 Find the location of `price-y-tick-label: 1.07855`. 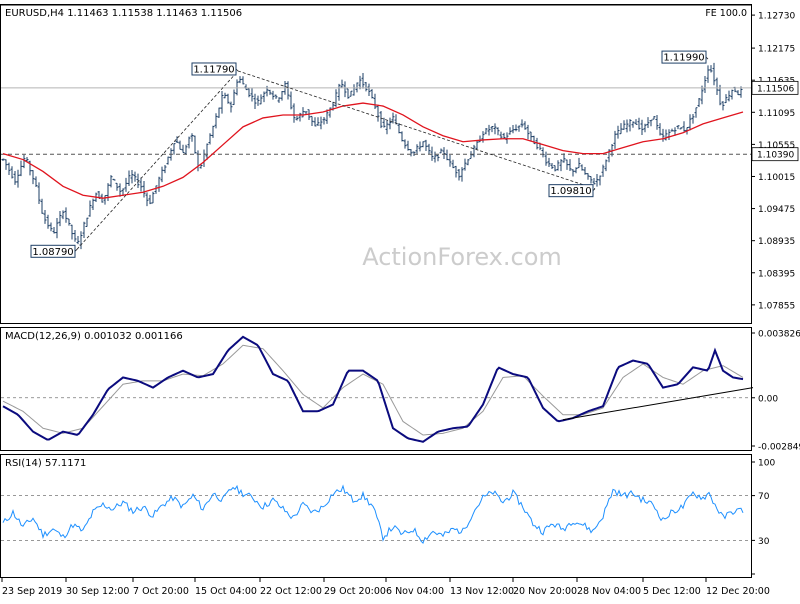

price-y-tick-label: 1.07855 is located at coordinates (776, 306).